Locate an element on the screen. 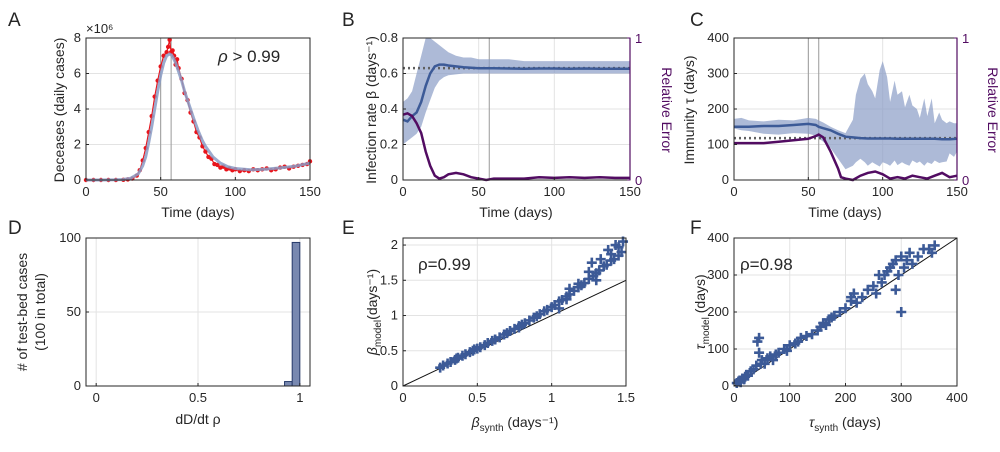 The height and width of the screenshot is (452, 1000). y-tick-label: 0.2 is located at coordinates (389, 144).